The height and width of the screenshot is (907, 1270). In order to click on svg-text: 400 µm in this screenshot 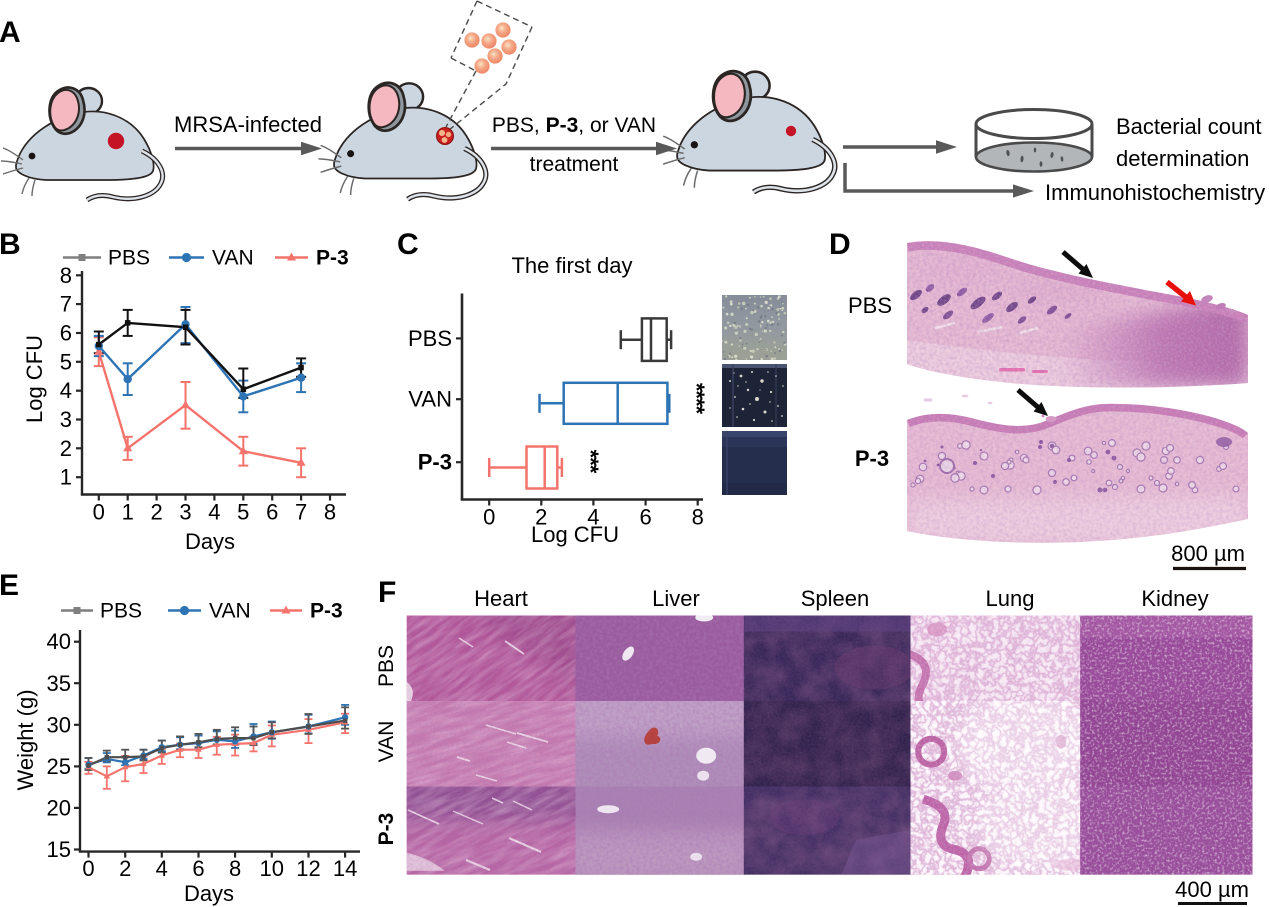, I will do `click(1212, 889)`.